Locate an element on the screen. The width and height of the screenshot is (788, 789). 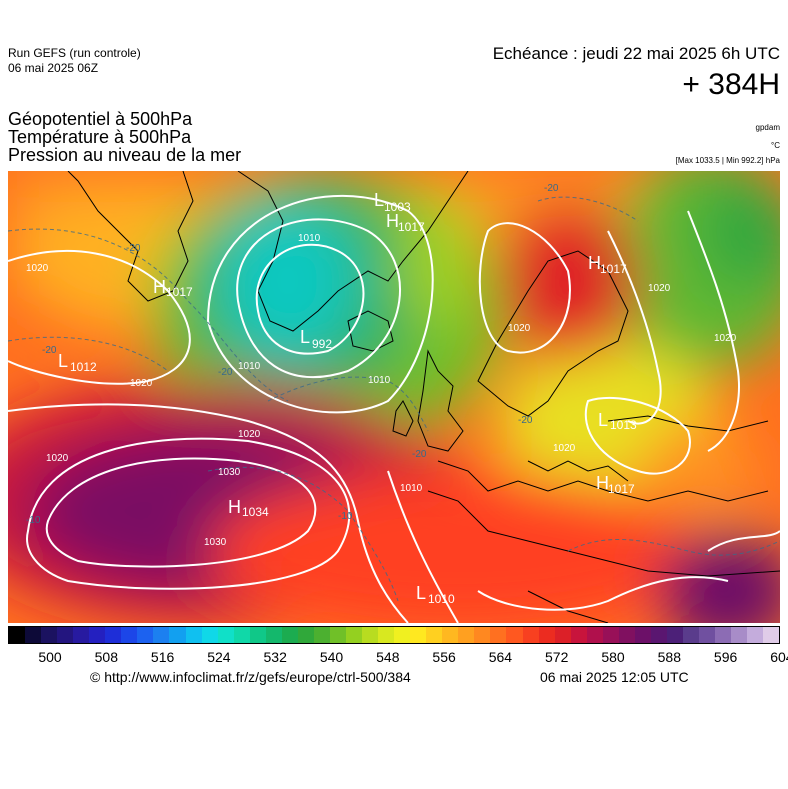
generated-time: 06 mai 2025 12:05 UTC is located at coordinates (614, 677).